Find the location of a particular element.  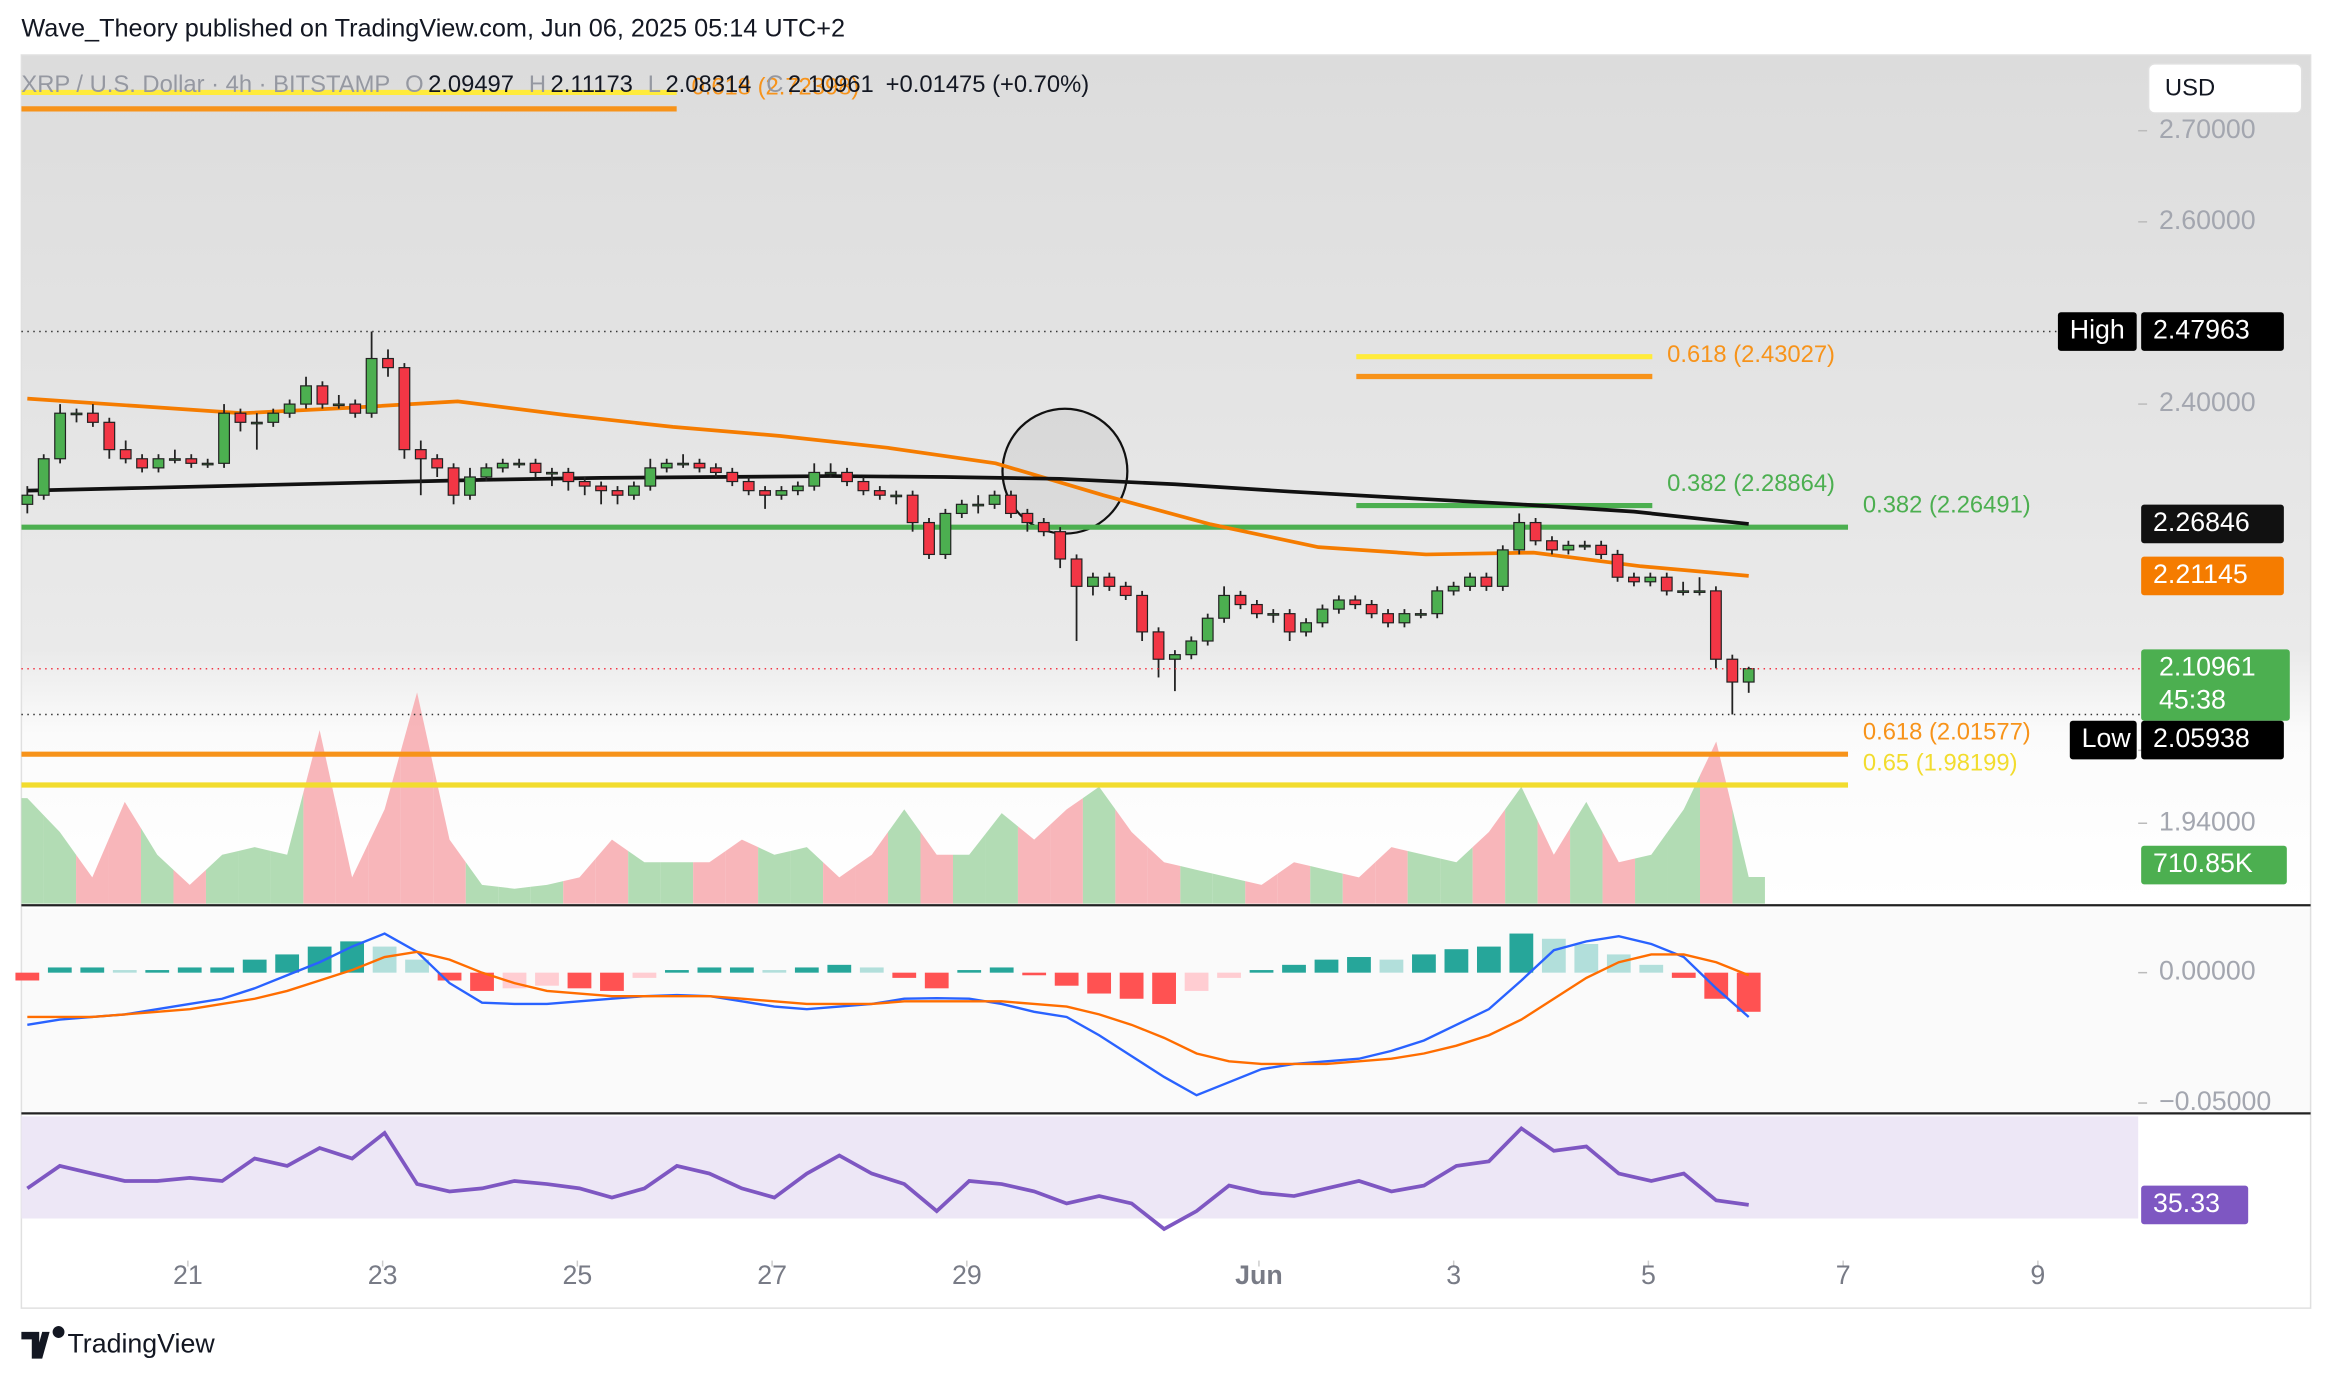

fib-label: 0.65 (1.98199) is located at coordinates (1940, 762).